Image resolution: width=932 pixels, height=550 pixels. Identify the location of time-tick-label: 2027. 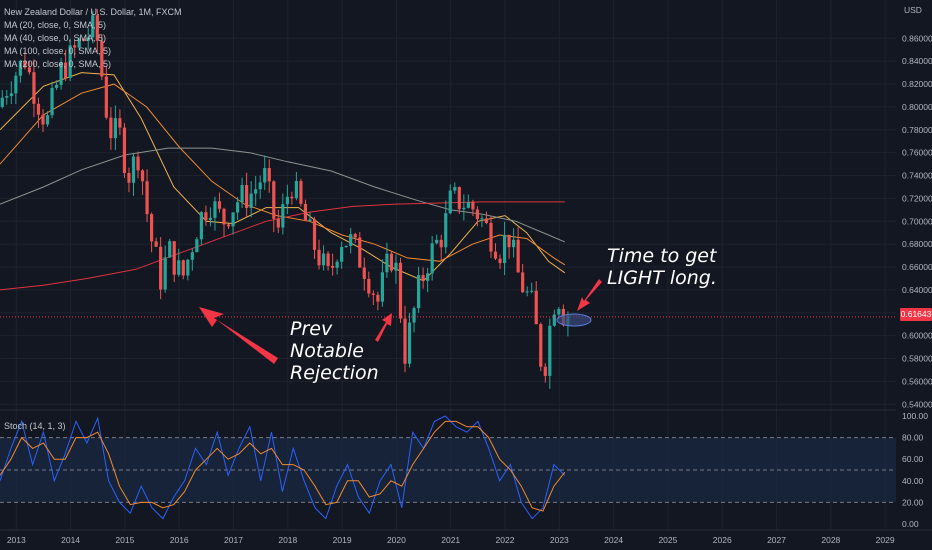
(776, 540).